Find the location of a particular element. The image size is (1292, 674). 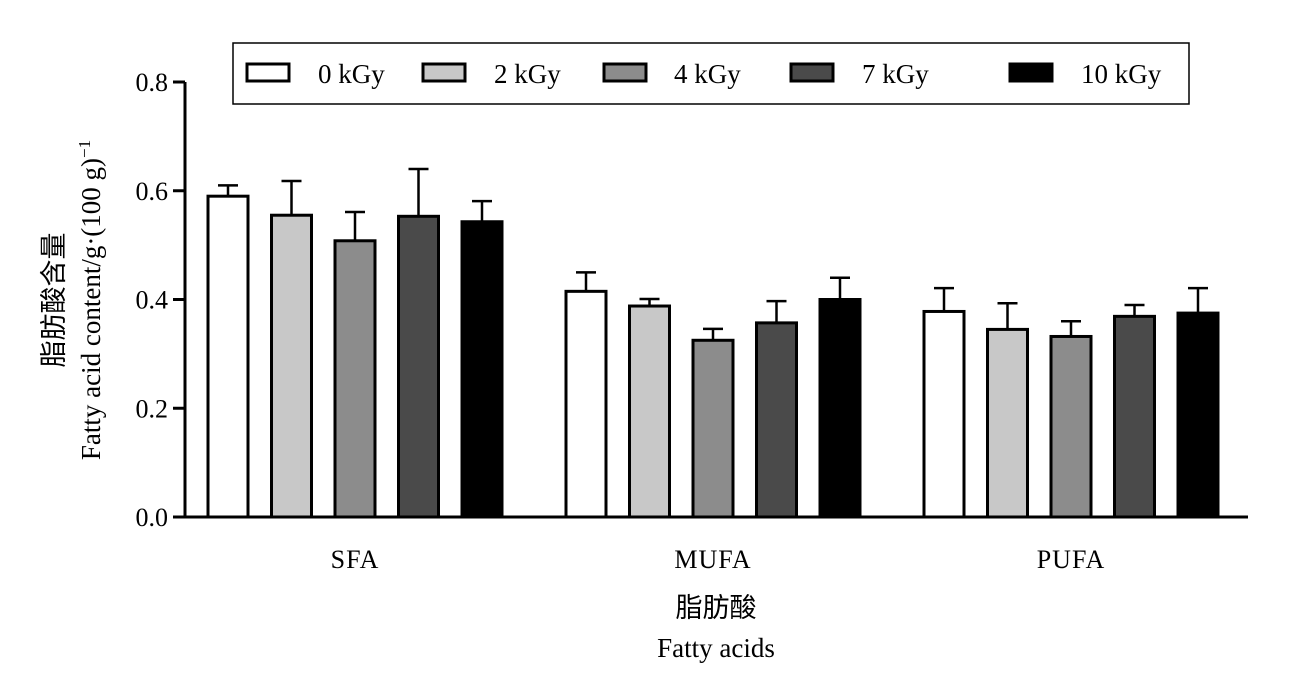

legend-label: 10 kGy is located at coordinates (1121, 74).